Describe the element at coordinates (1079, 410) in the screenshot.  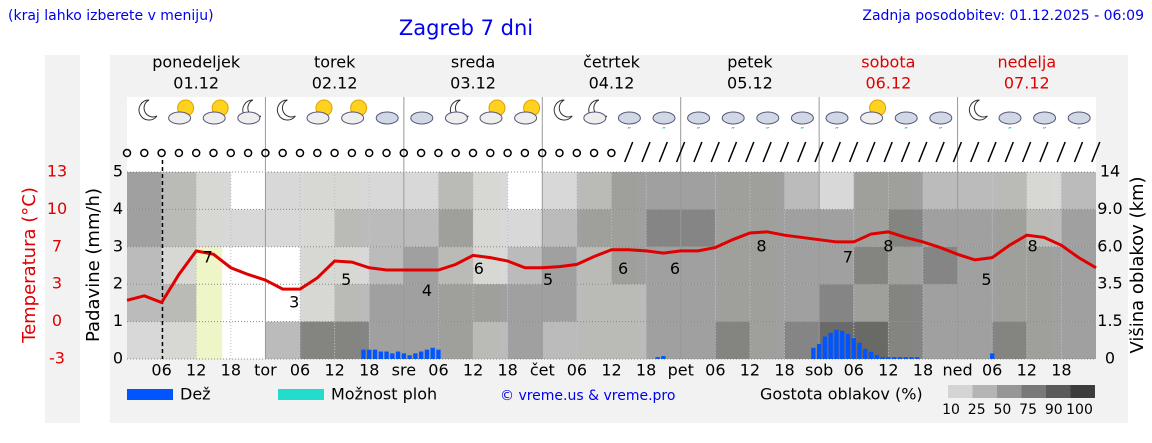
I see `cloud-scale-label: 100` at that location.